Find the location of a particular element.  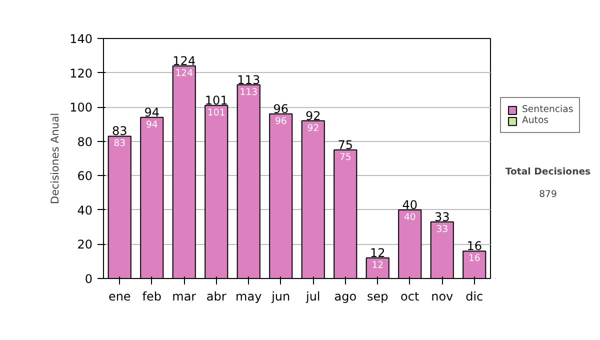

y-axis-title: Decisiones Anual is located at coordinates (55, 158).